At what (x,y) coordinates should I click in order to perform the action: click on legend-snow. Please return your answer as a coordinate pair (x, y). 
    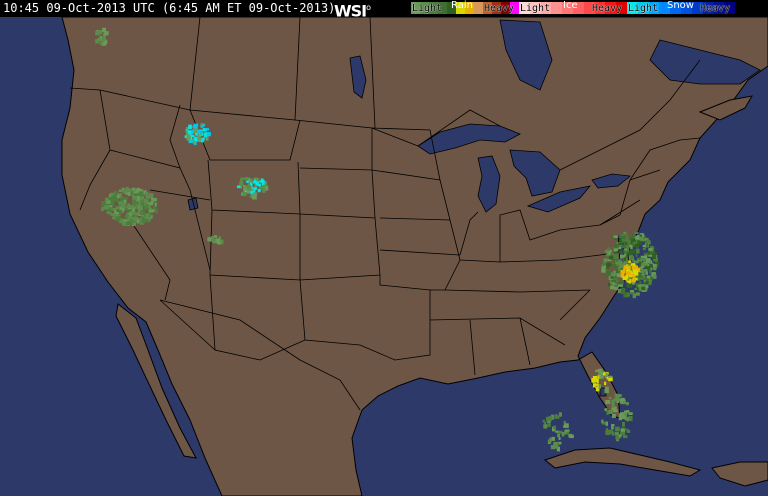
    Looking at the image, I should click on (681, 8).